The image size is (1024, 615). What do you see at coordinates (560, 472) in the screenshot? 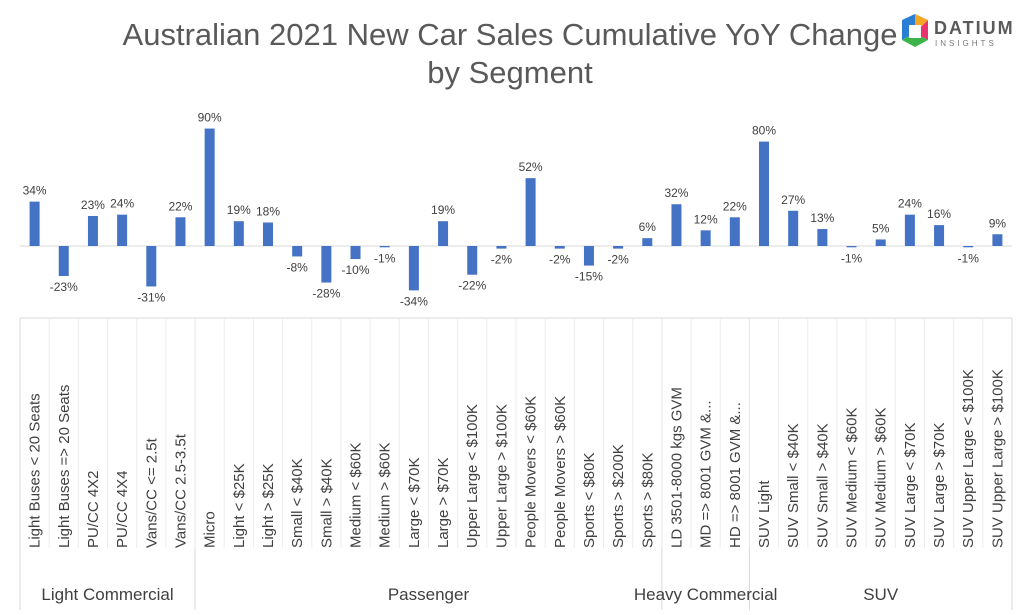
I see `tick-label: People Movers > $60K` at bounding box center [560, 472].